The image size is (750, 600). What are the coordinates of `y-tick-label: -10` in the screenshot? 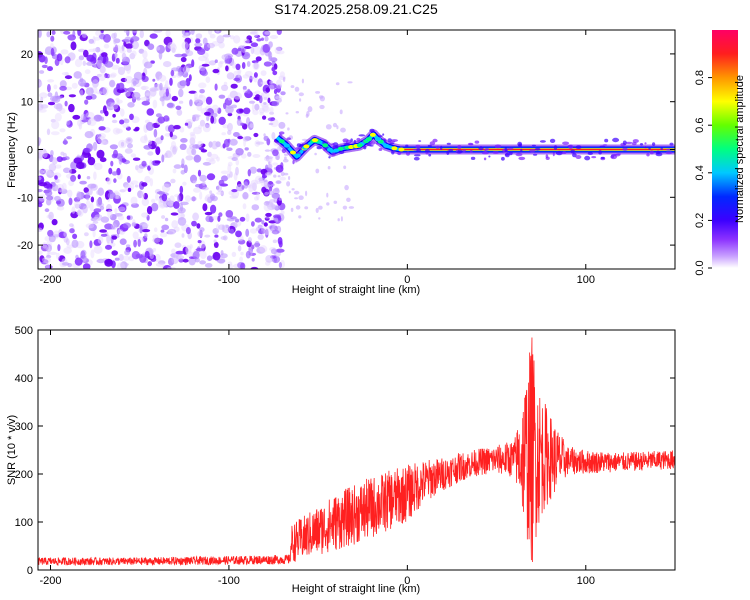 It's located at (25, 198).